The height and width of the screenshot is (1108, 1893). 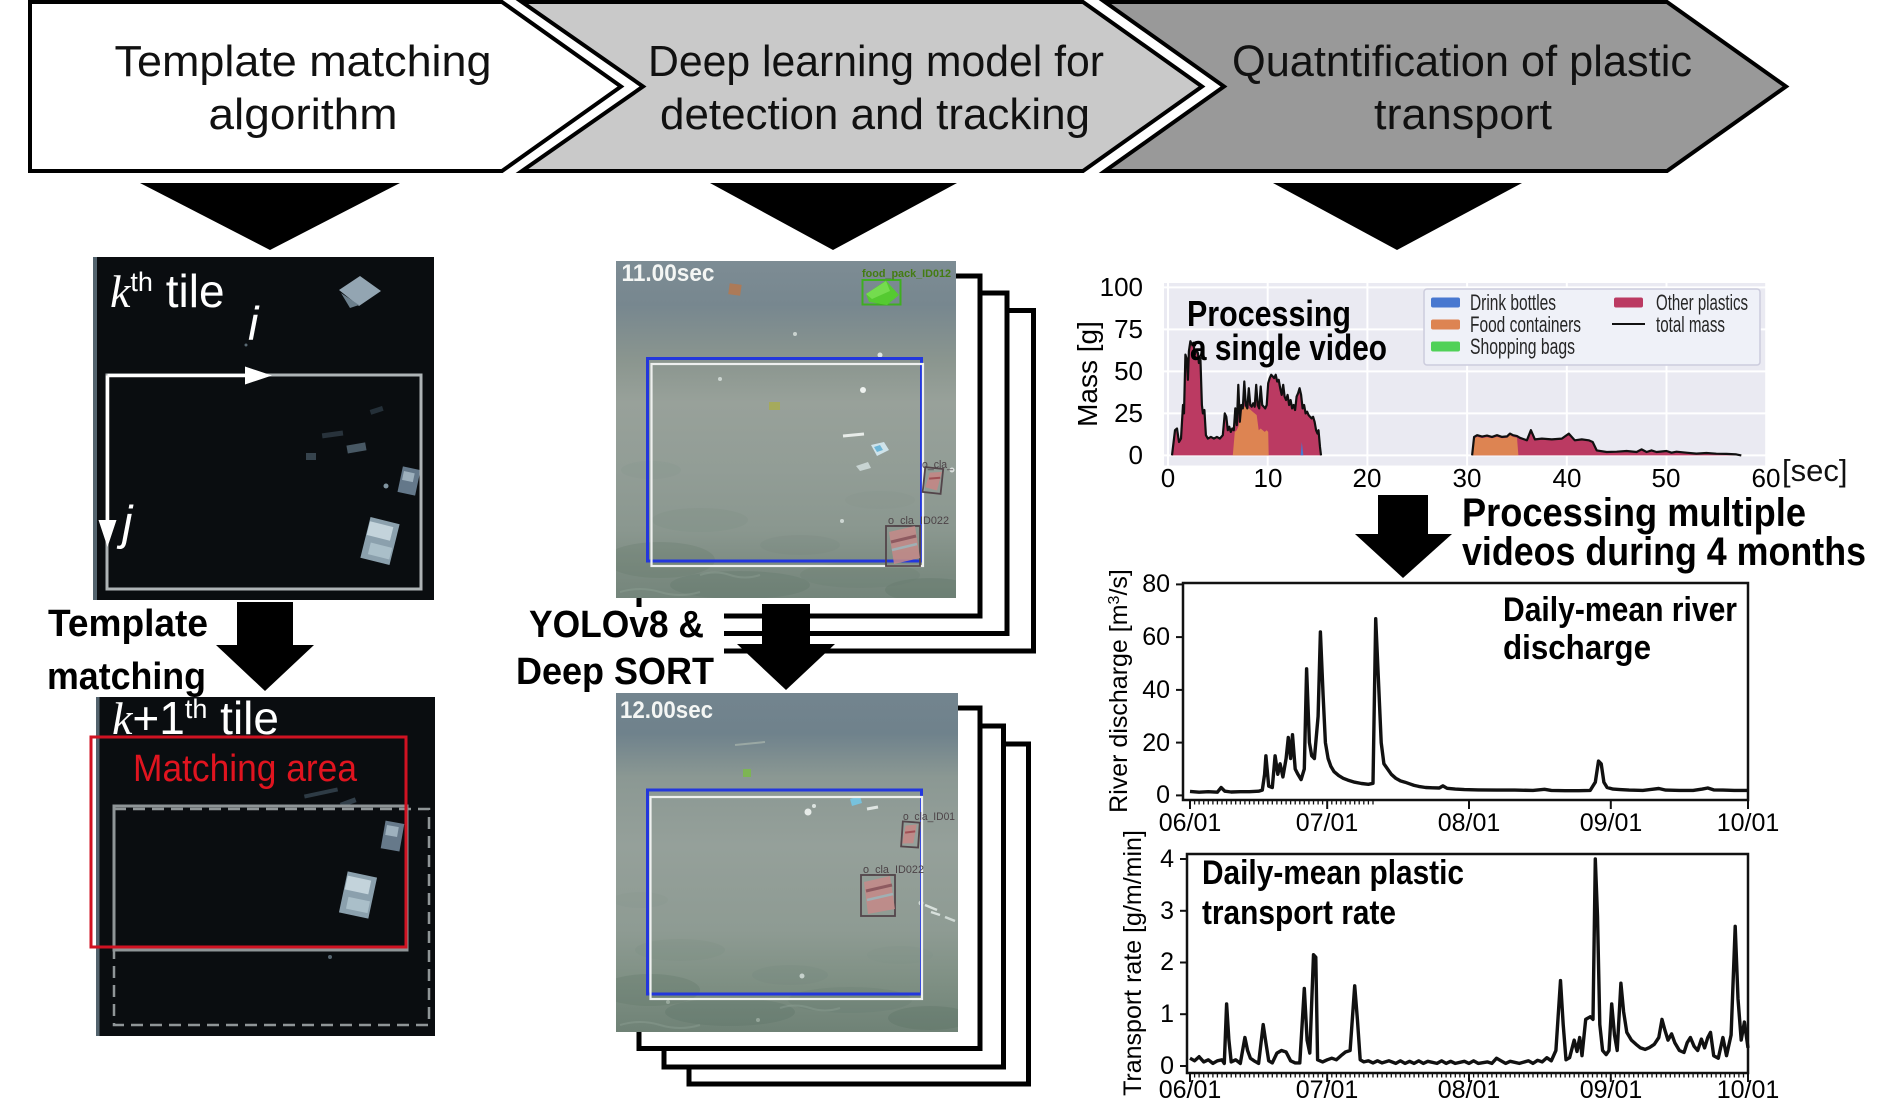 What do you see at coordinates (1525, 324) in the screenshot?
I see `svg-text: Food containers` at bounding box center [1525, 324].